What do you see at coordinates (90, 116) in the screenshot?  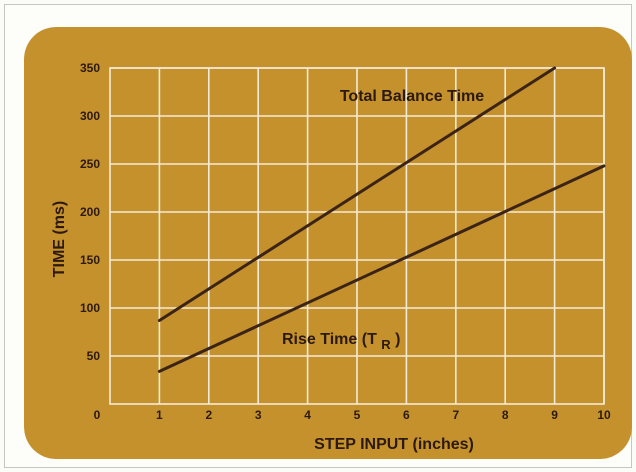 I see `y-tick-label: 300` at bounding box center [90, 116].